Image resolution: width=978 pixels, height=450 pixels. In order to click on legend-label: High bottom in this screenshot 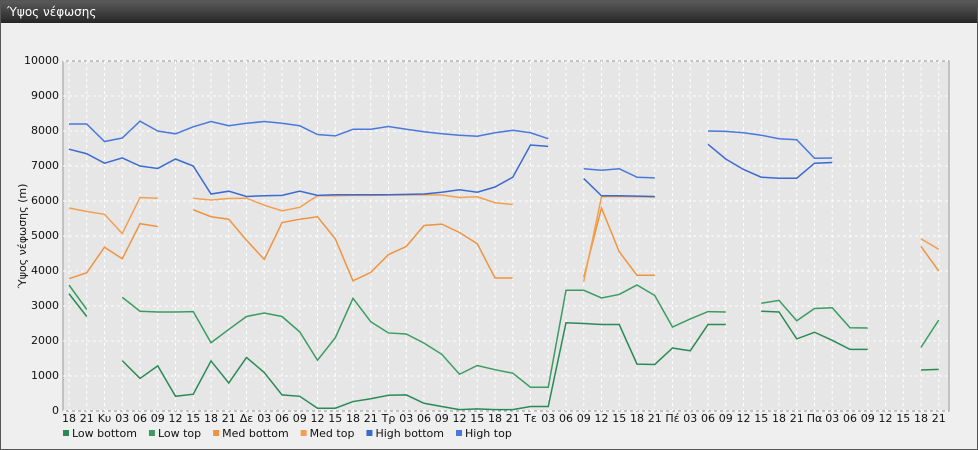, I will do `click(409, 433)`.